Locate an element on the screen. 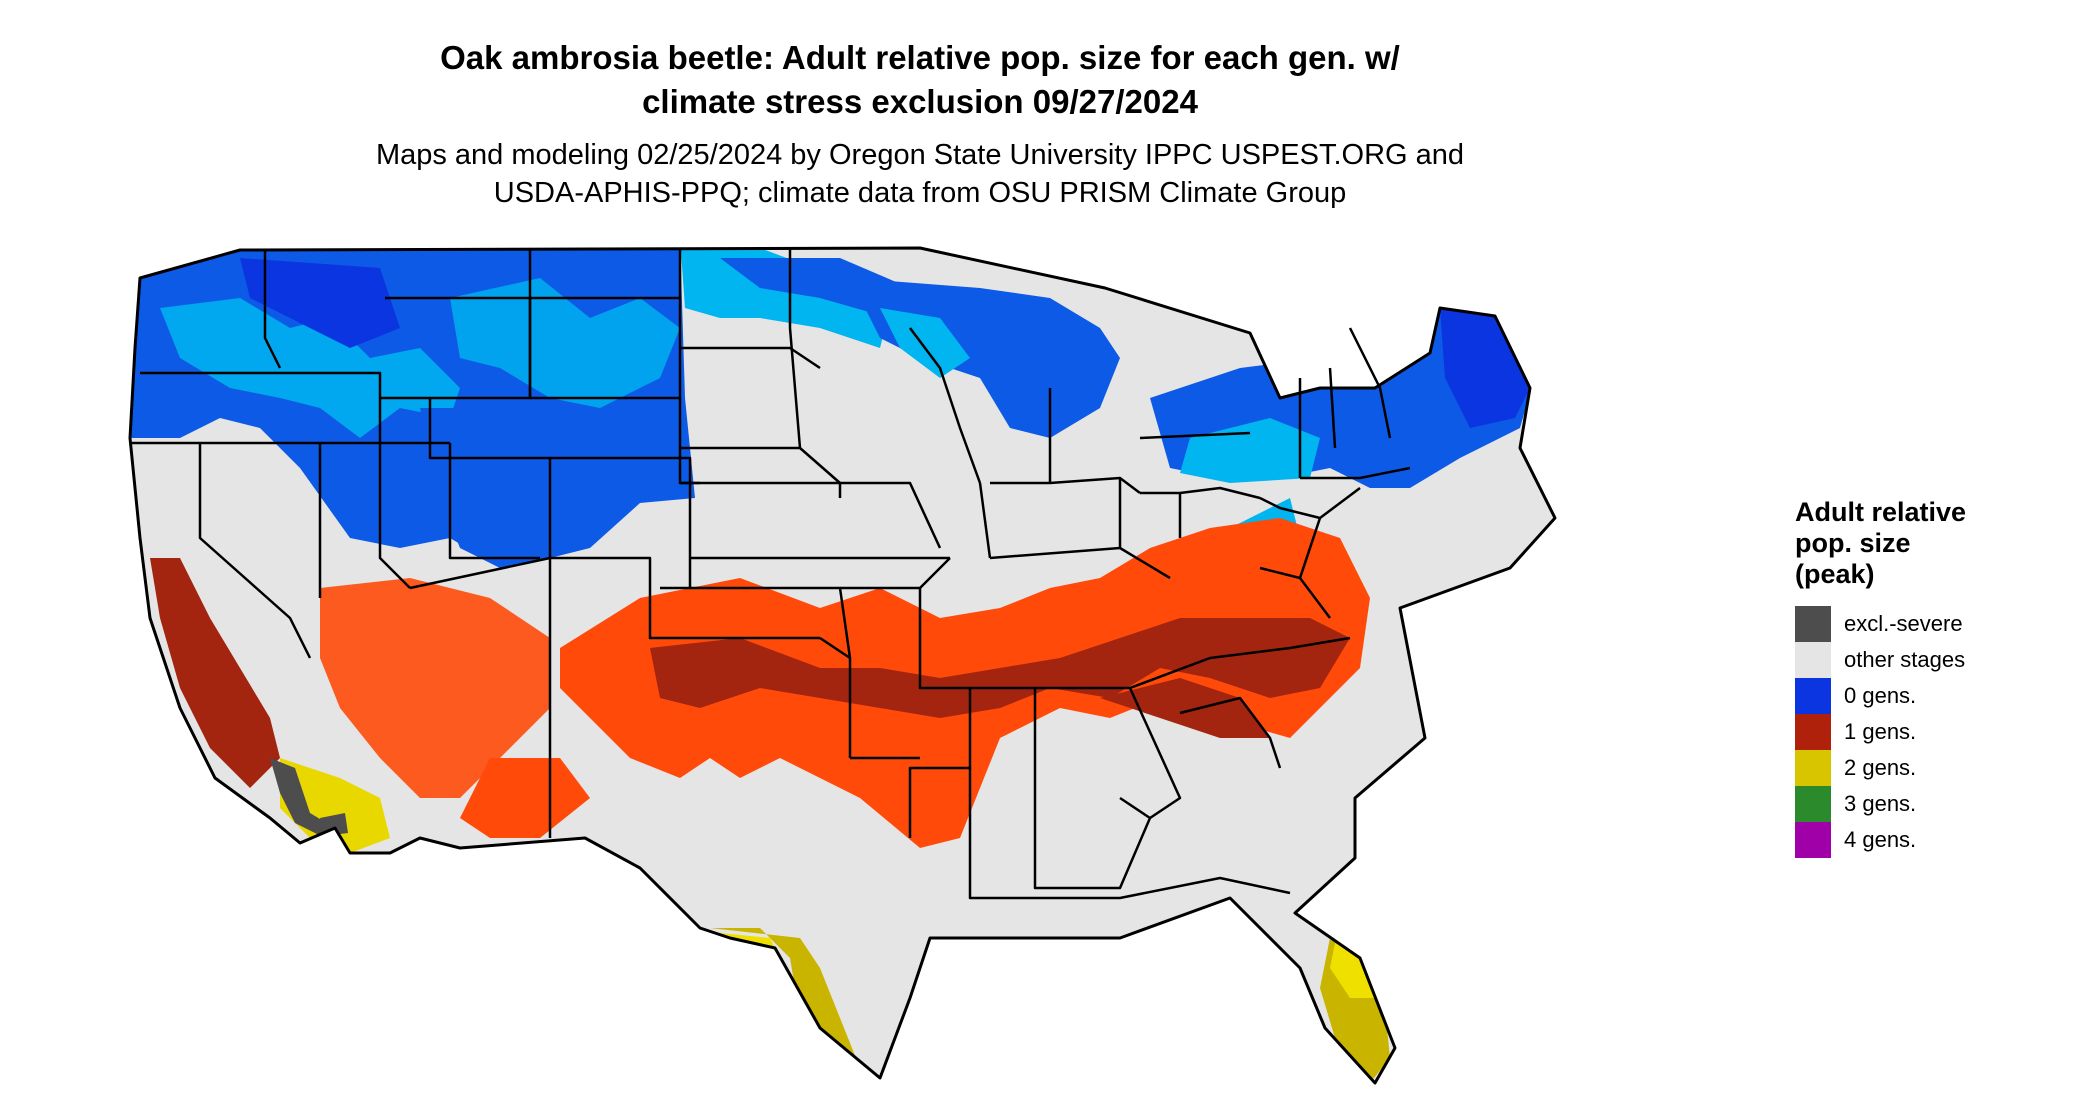  legend-item-excluded-severe: excl.-severe is located at coordinates (1940, 624).